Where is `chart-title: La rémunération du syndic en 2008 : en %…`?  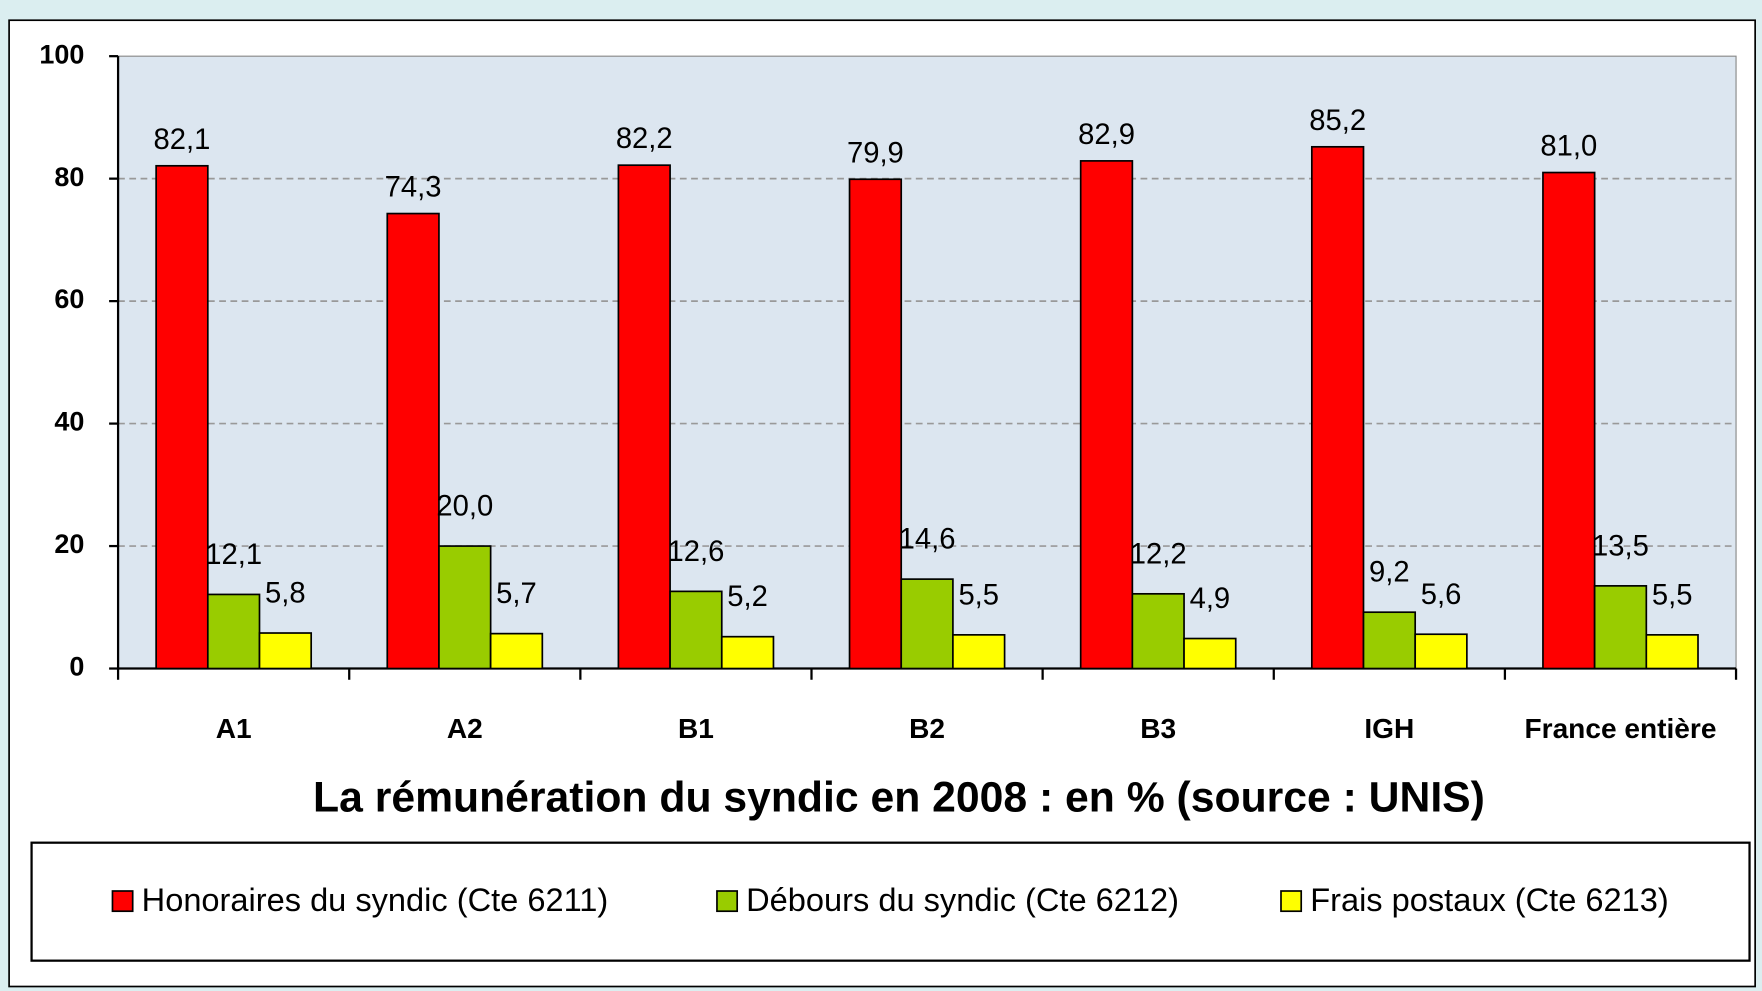 chart-title: La rémunération du syndic en 2008 : en %… is located at coordinates (899, 797).